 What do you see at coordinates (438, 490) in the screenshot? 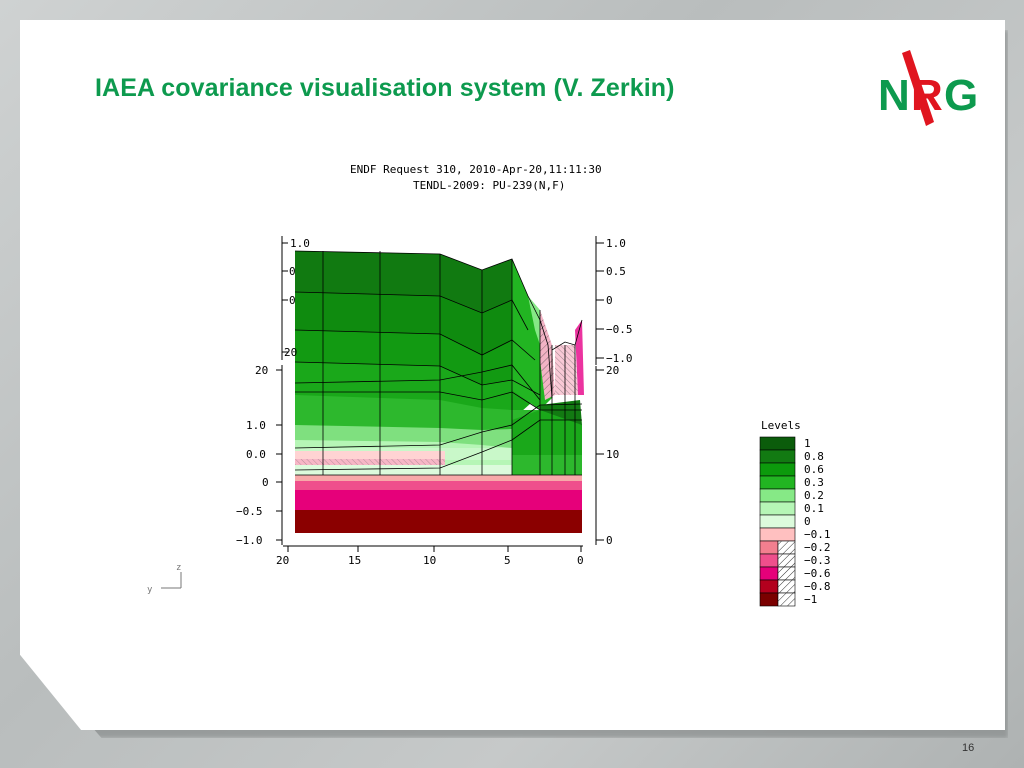
I see `surface-lower-bands` at bounding box center [438, 490].